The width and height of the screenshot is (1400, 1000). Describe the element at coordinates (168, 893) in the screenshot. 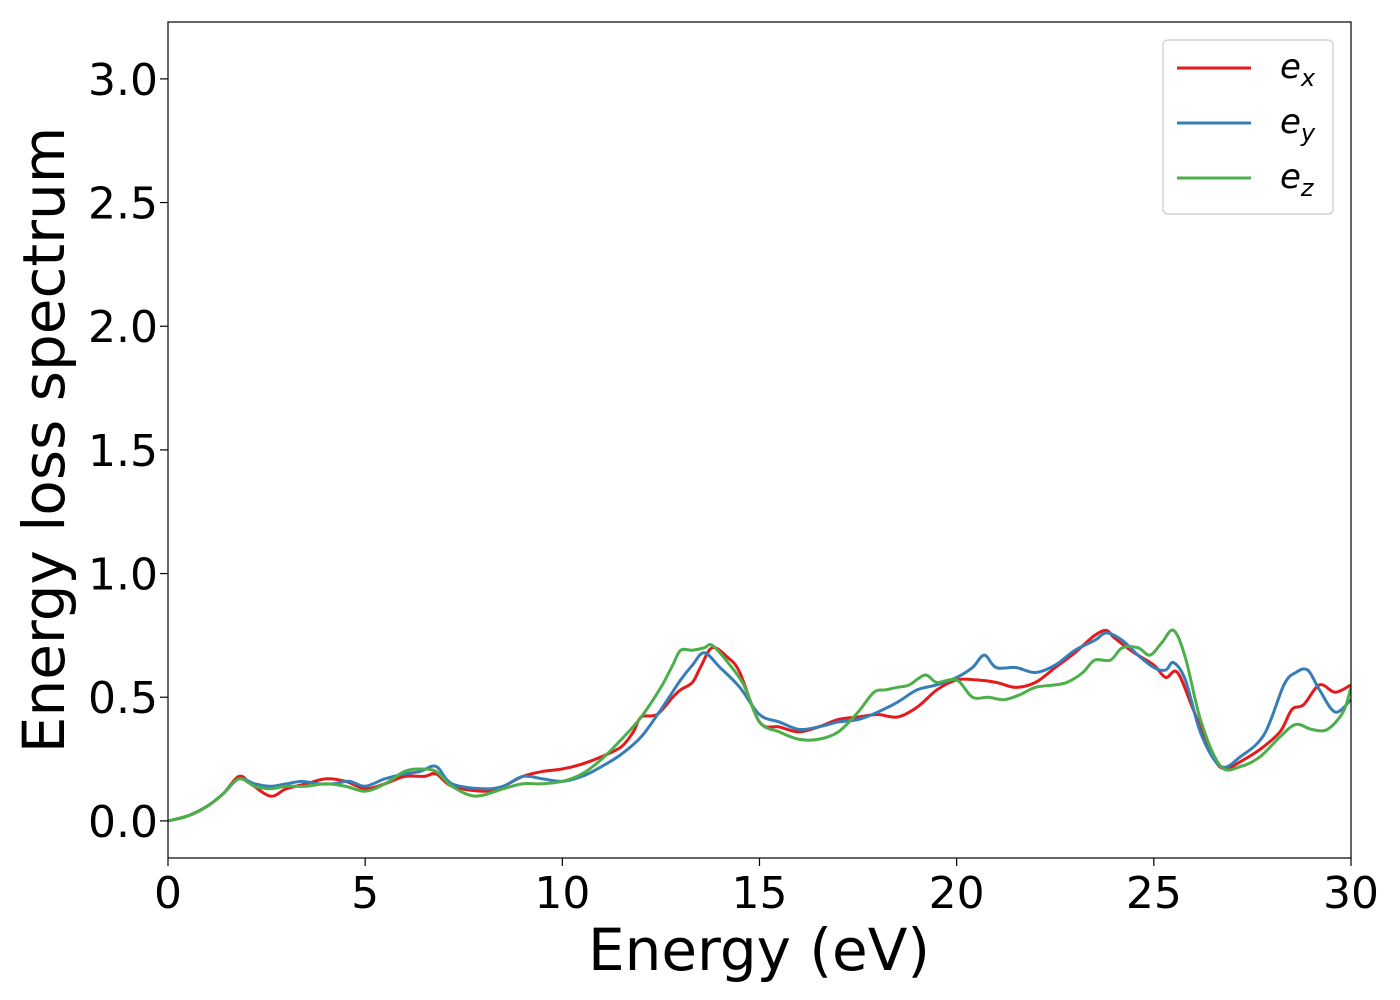

I see `x-tick-label: 0` at that location.